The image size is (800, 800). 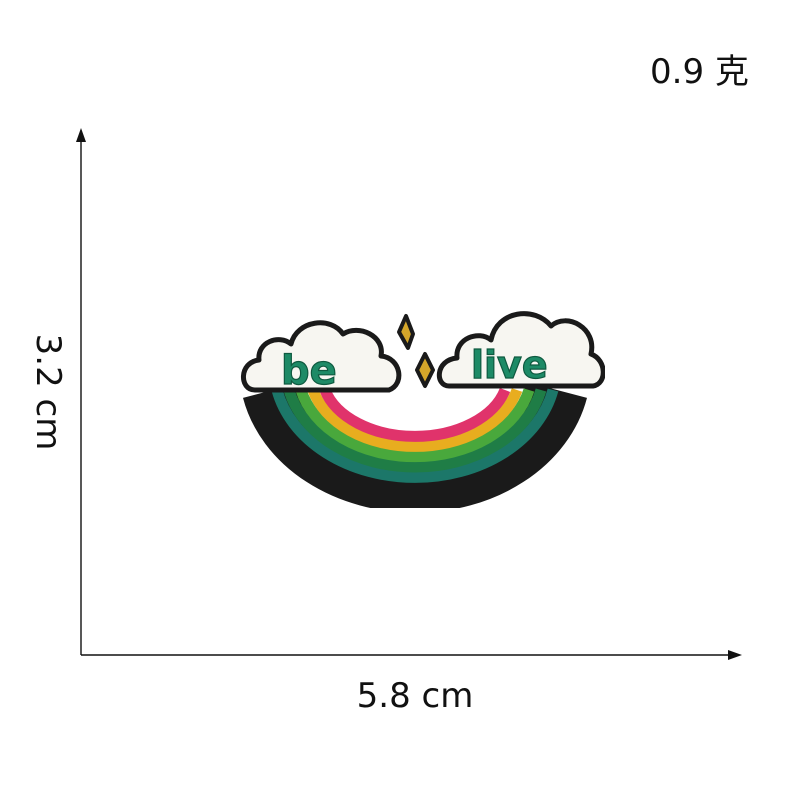 I want to click on rainbow-dark-green-band, so click(x=415, y=430).